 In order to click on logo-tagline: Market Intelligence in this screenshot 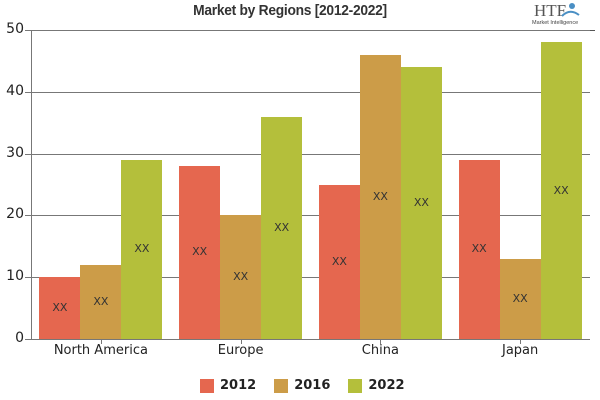, I will do `click(555, 23)`.